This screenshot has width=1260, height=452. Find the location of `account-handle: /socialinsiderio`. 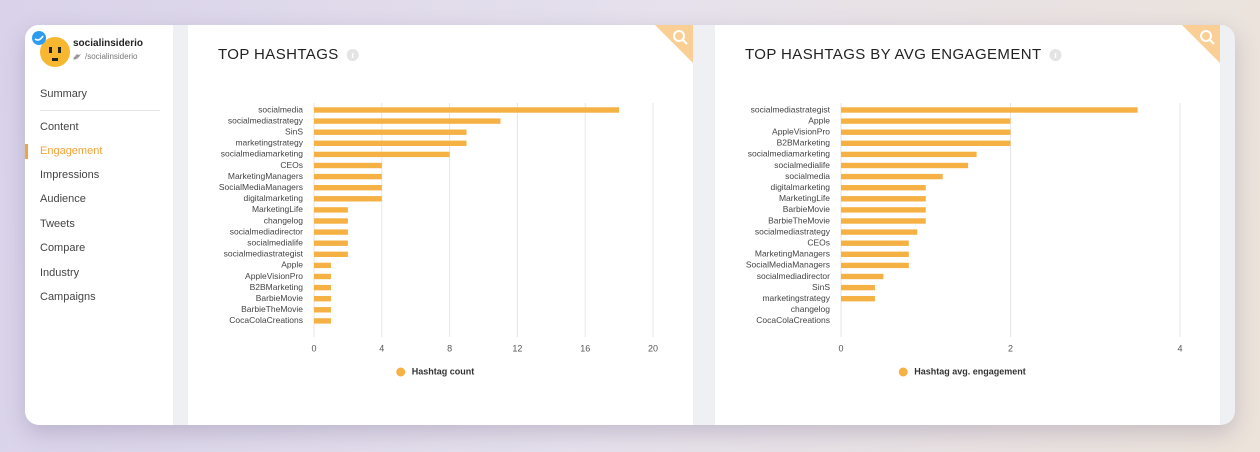

account-handle: /socialinsiderio is located at coordinates (111, 56).